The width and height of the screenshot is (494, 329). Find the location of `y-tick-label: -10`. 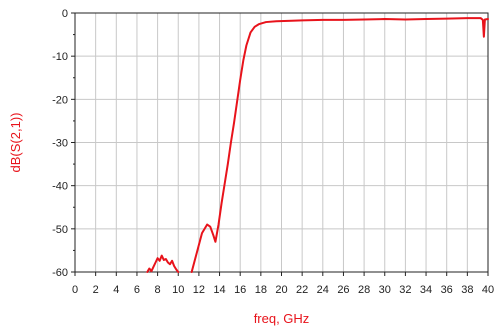

y-tick-label: -10 is located at coordinates (60, 57).